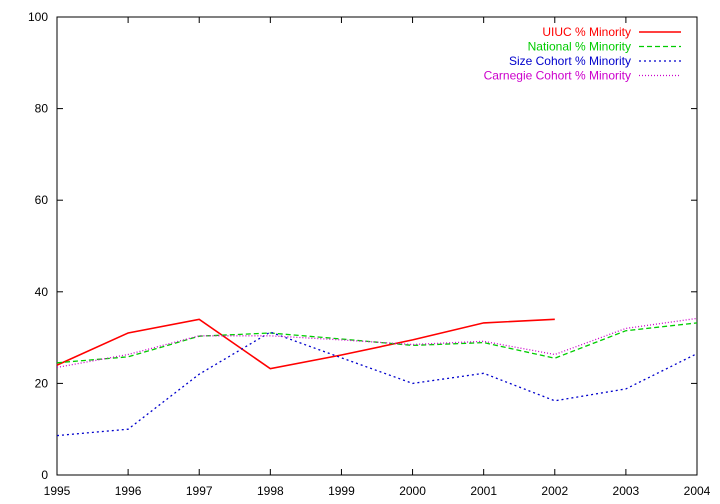 The height and width of the screenshot is (504, 720). Describe the element at coordinates (412, 491) in the screenshot. I see `x-tick-label: 2000` at that location.